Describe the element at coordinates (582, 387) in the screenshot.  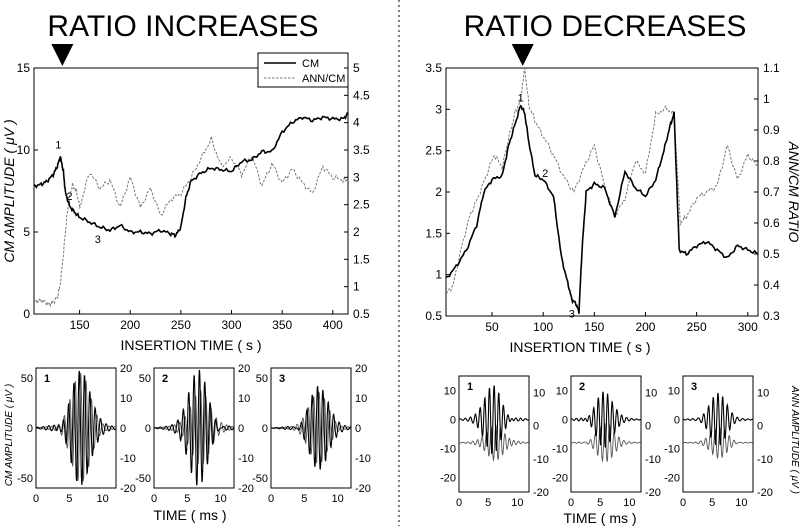
I see `right-inset-label-2: 2` at that location.